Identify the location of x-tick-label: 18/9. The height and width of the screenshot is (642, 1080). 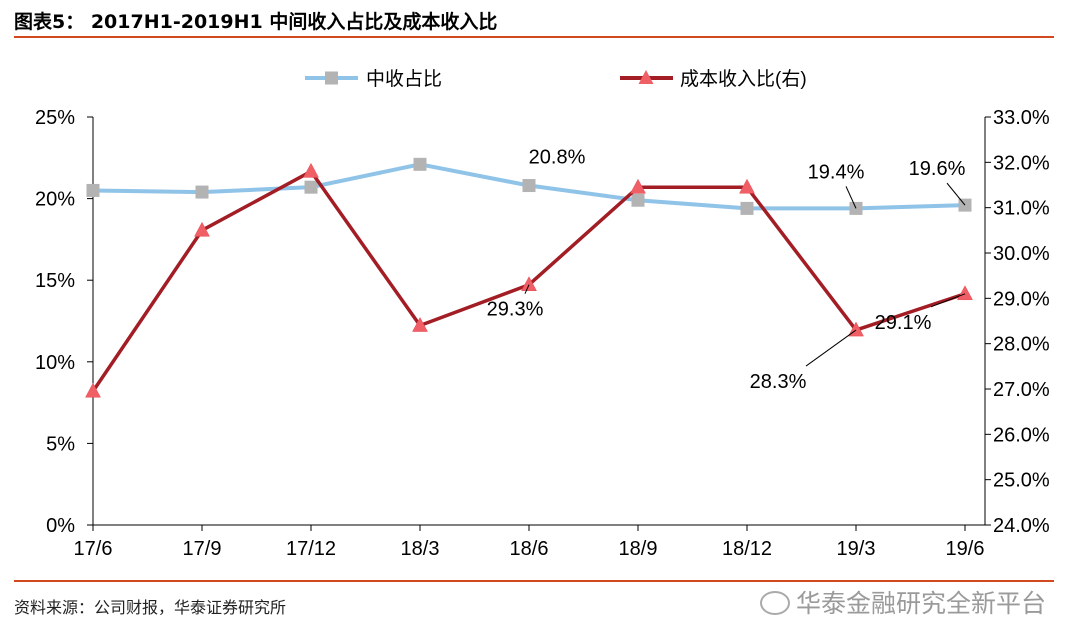
(638, 549).